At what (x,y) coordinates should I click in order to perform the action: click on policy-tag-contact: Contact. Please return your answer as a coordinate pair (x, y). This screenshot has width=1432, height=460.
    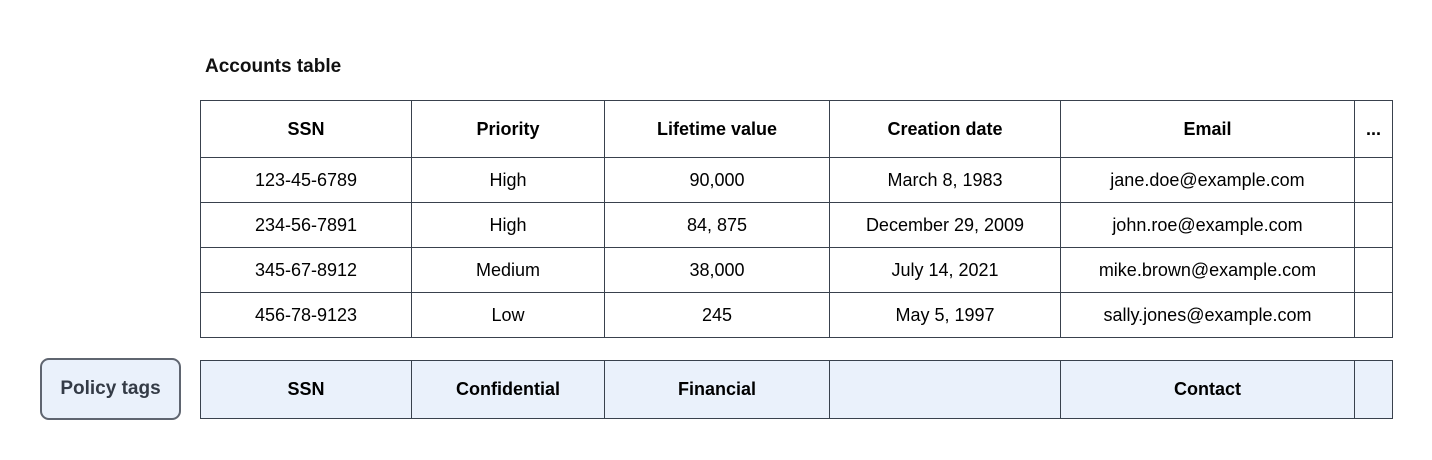
    Looking at the image, I should click on (1207, 389).